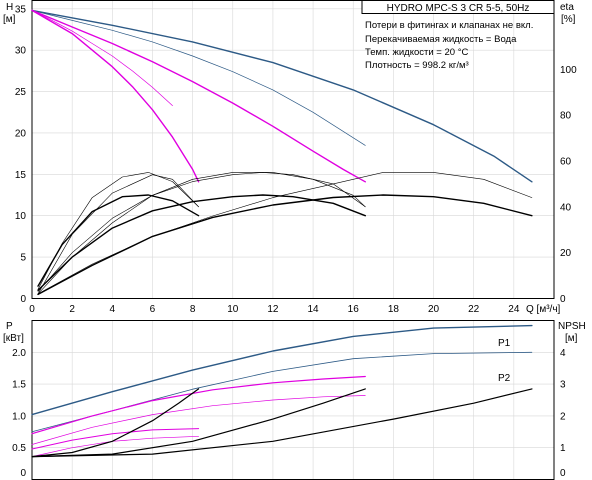 This screenshot has width=592, height=480. I want to click on top-y2-tick-label: 60, so click(566, 161).